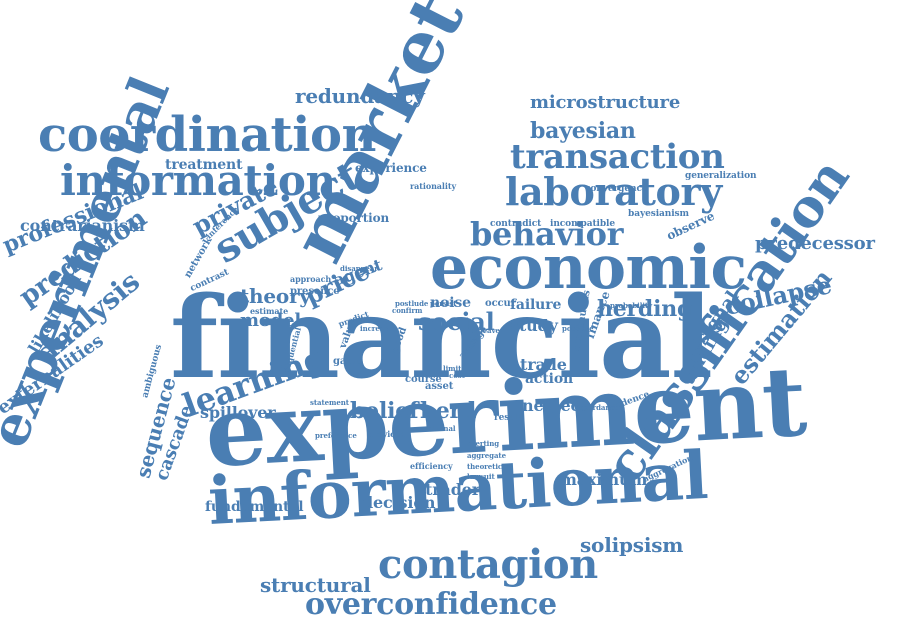 This screenshot has height=634, width=900. I want to click on word-maximum: maximum, so click(604, 479).